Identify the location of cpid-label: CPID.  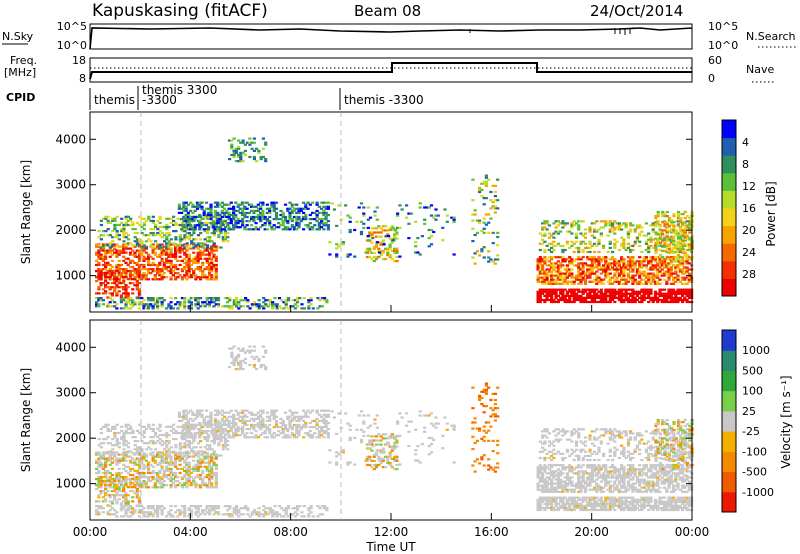
(20, 97).